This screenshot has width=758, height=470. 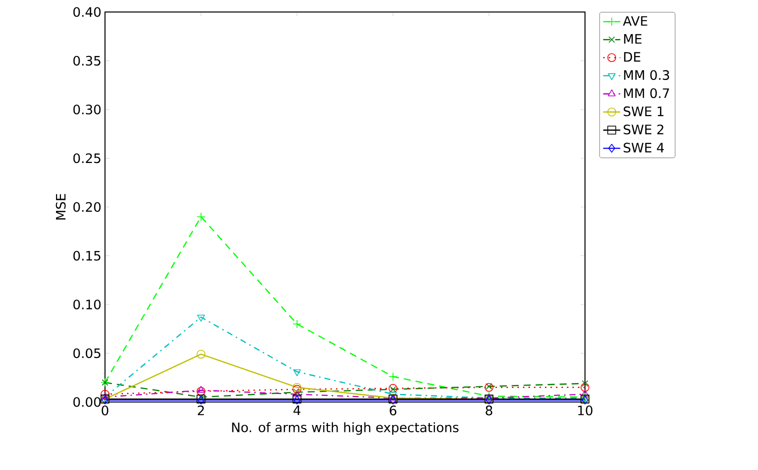 I want to click on x-tick-label: 0, so click(x=105, y=411).